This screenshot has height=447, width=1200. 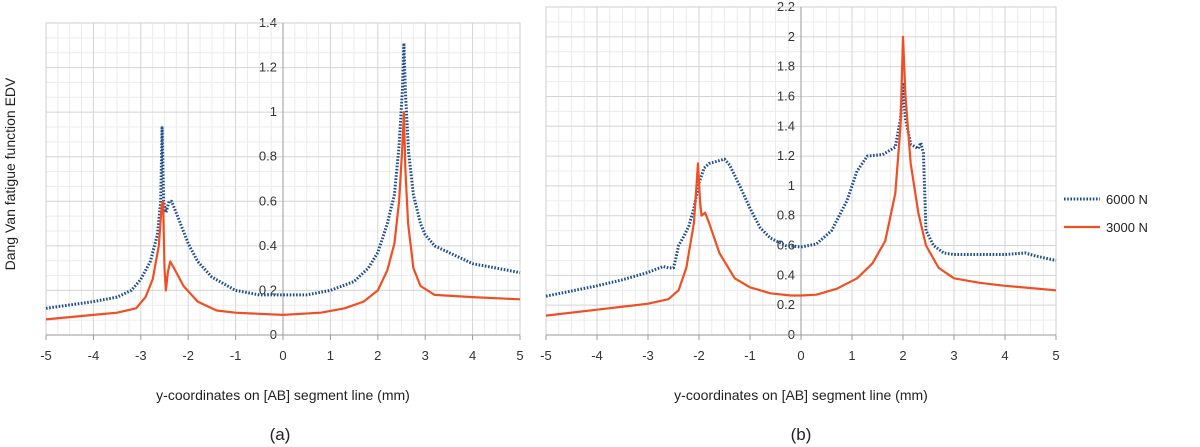 I want to click on legend-label: 6000 N, so click(x=1127, y=199).